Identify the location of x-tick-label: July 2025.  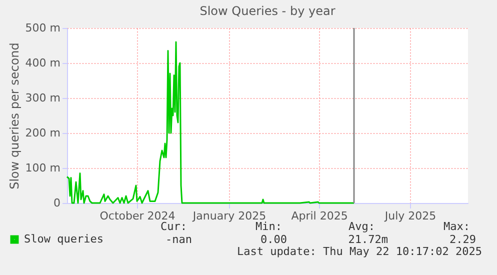
(410, 216).